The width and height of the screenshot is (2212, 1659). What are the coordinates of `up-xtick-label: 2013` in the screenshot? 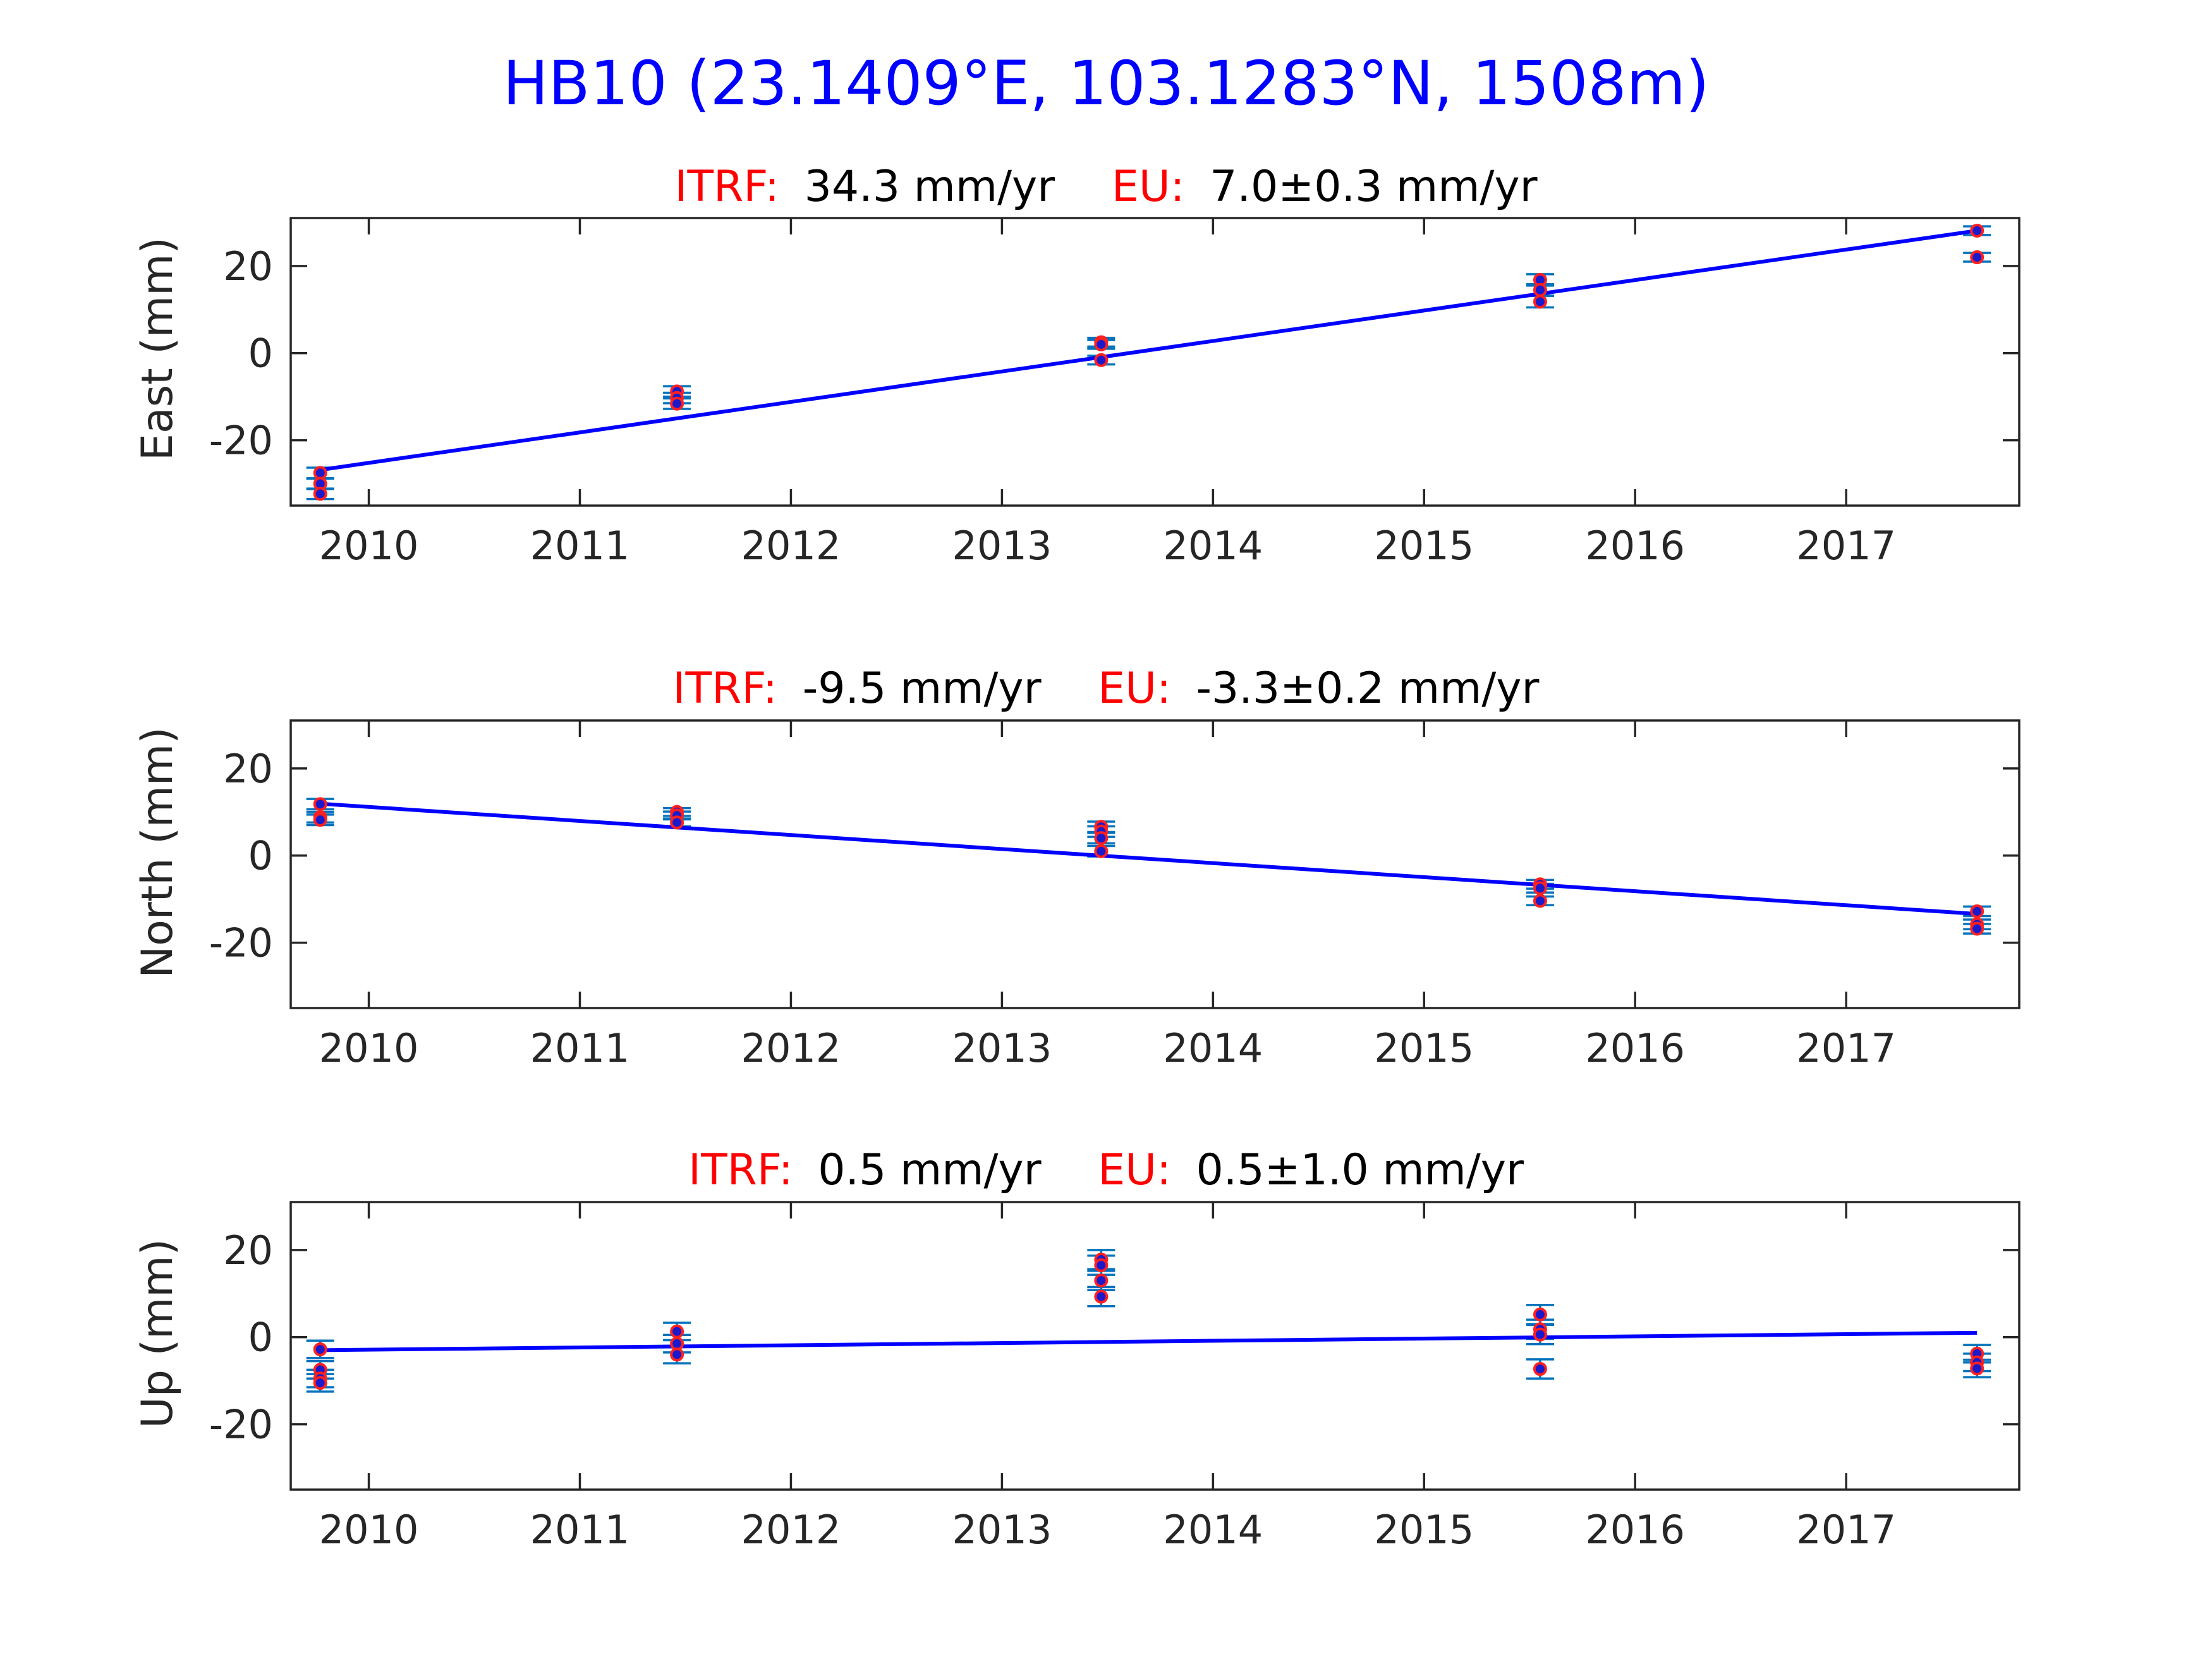 It's located at (1002, 1530).